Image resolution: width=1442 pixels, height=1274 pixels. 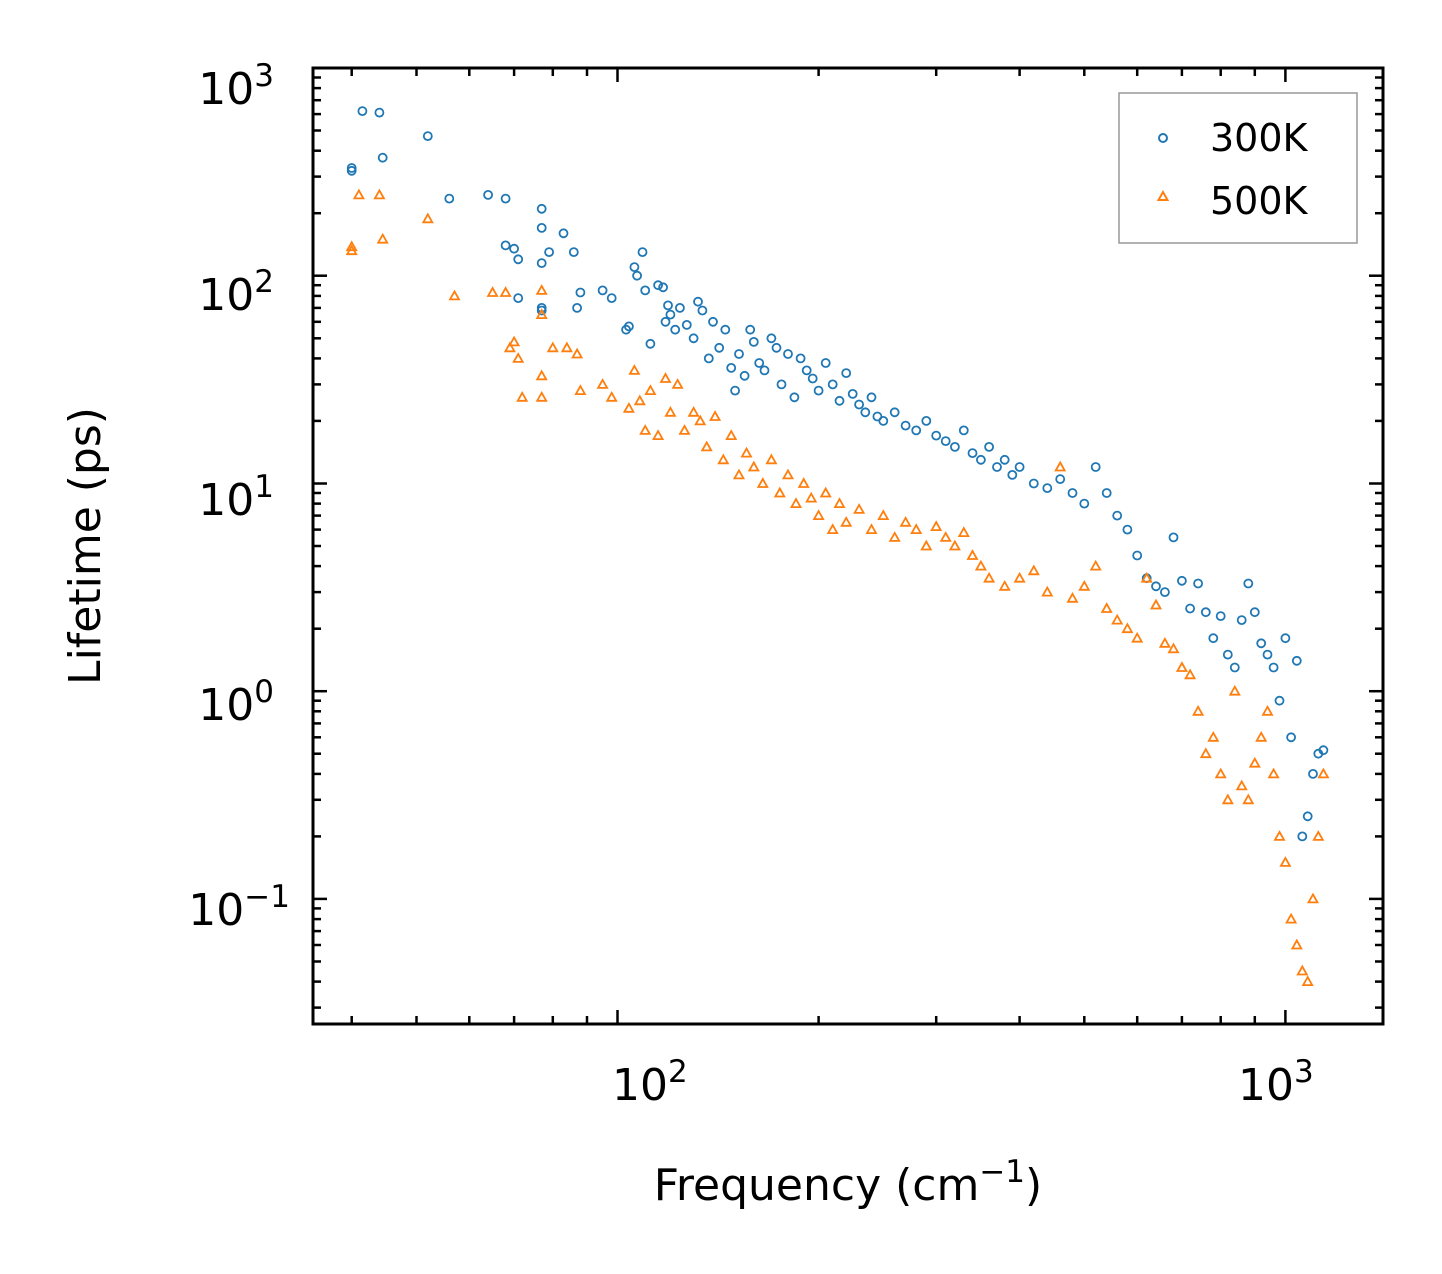 What do you see at coordinates (1163, 138) in the screenshot?
I see `legend-marker-300k` at bounding box center [1163, 138].